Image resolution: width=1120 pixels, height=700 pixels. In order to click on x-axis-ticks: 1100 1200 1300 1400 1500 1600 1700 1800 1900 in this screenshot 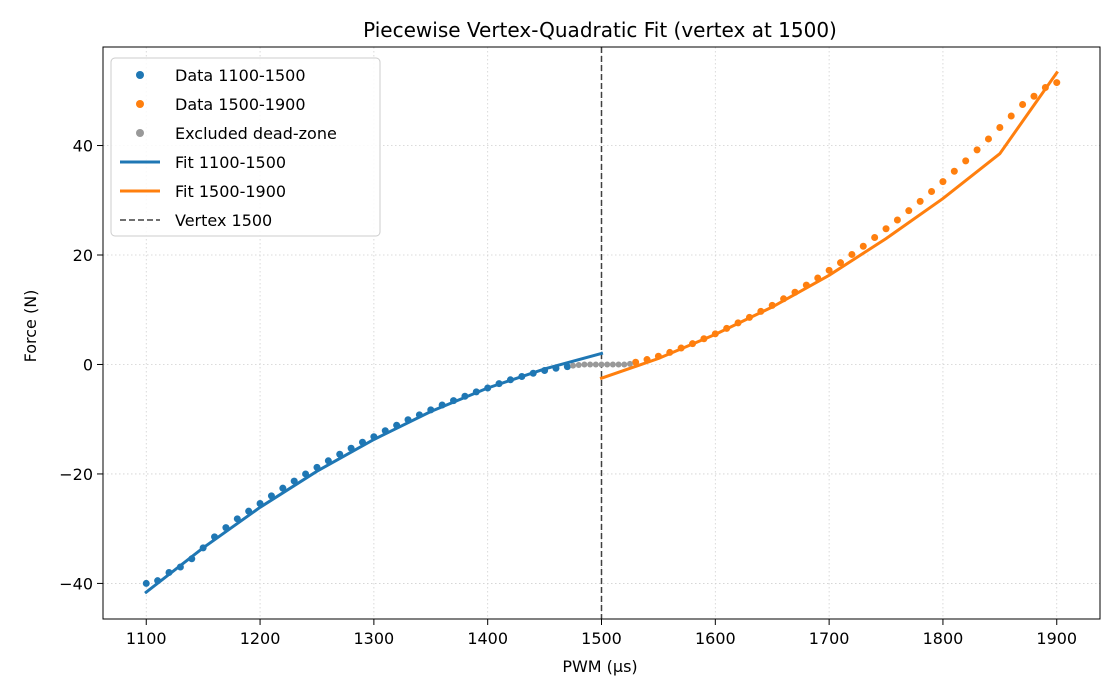, I will do `click(601, 633)`.